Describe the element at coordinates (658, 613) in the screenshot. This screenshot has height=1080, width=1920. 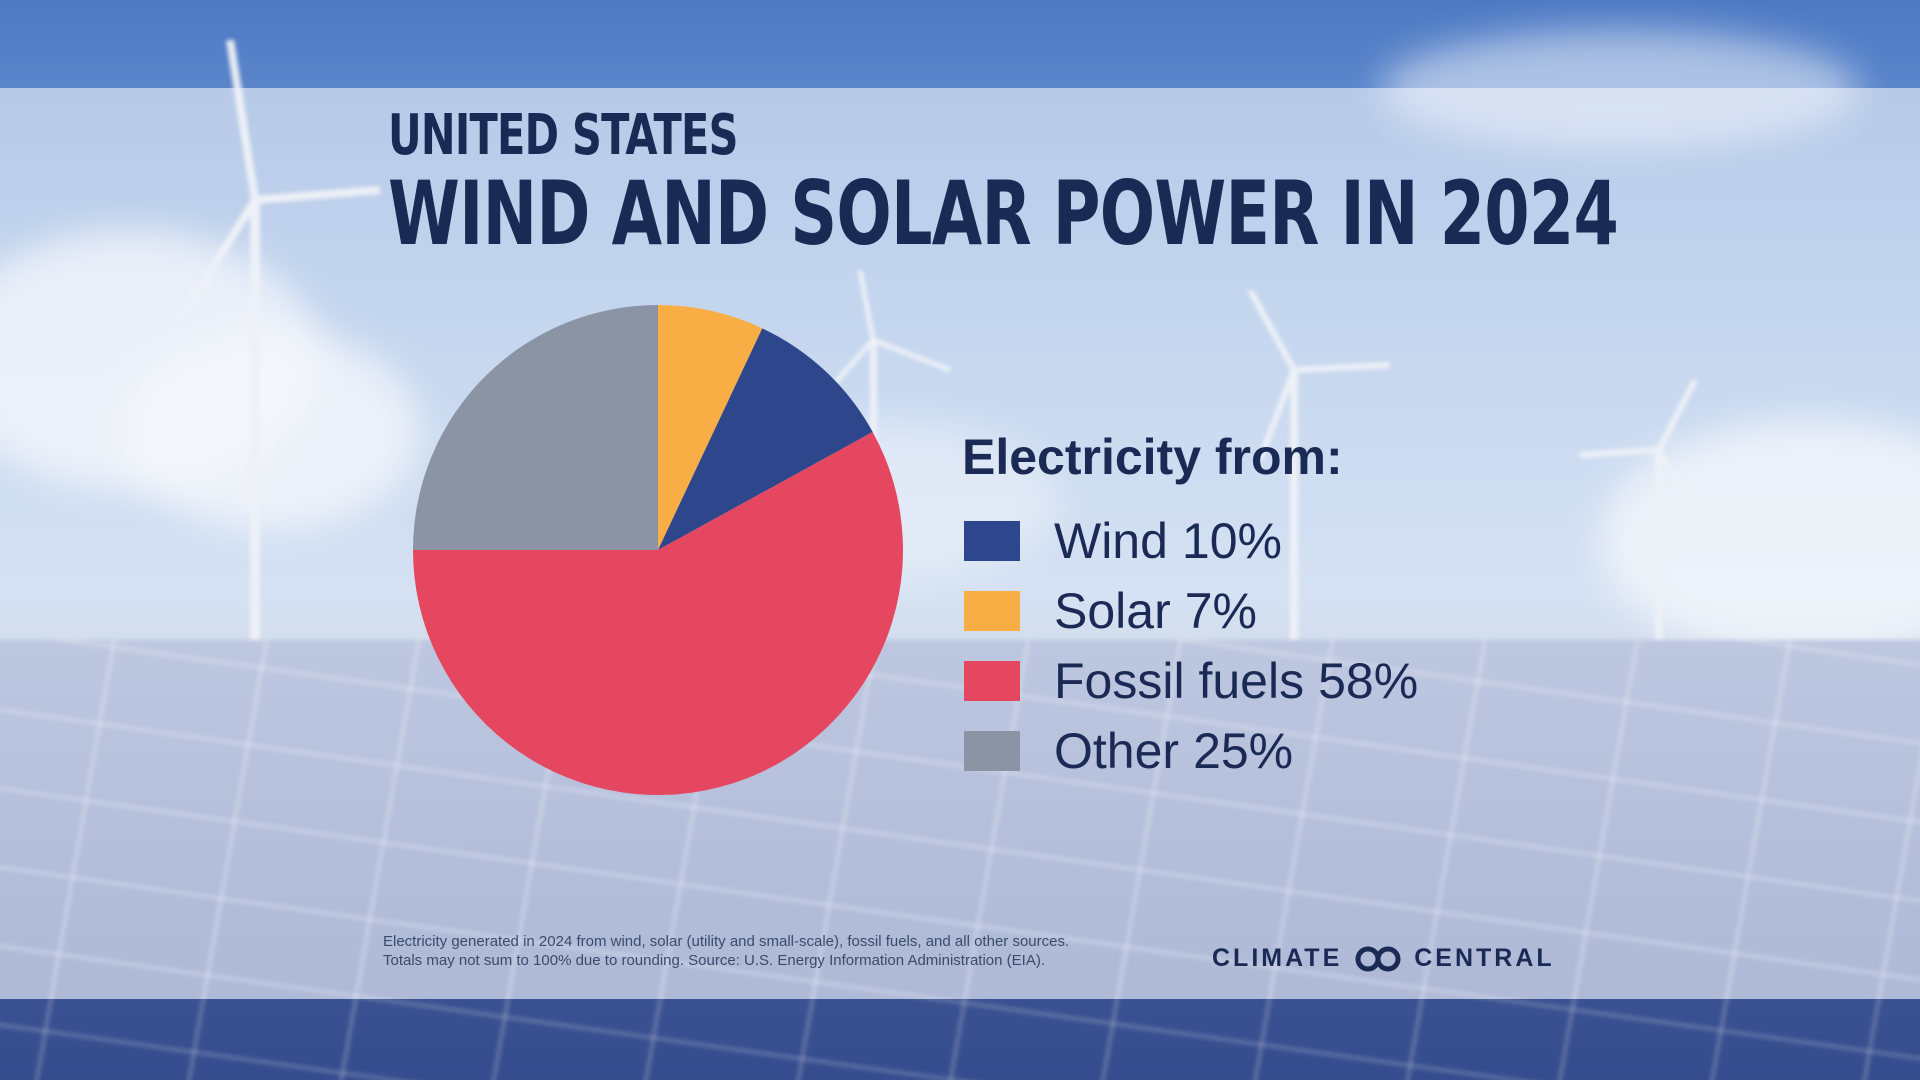
I see `pie-slice-fossil-fuels` at that location.